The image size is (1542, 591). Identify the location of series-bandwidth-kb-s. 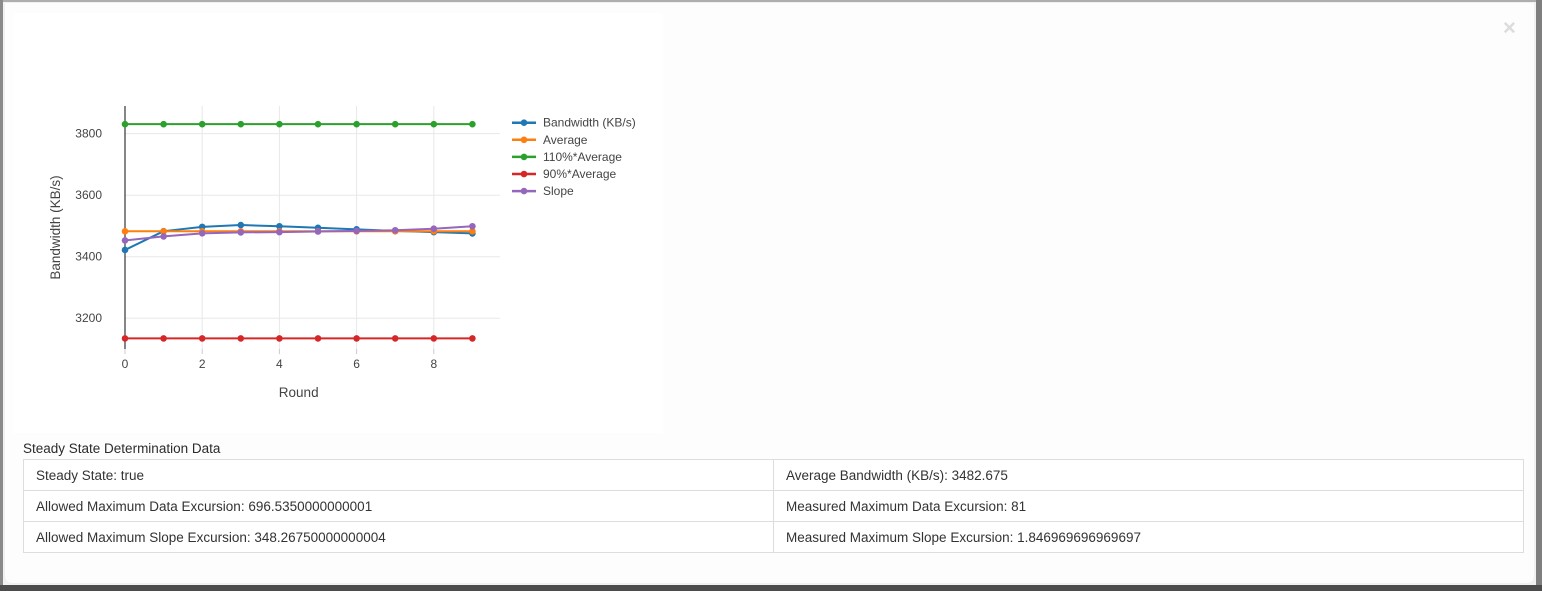
(298, 237).